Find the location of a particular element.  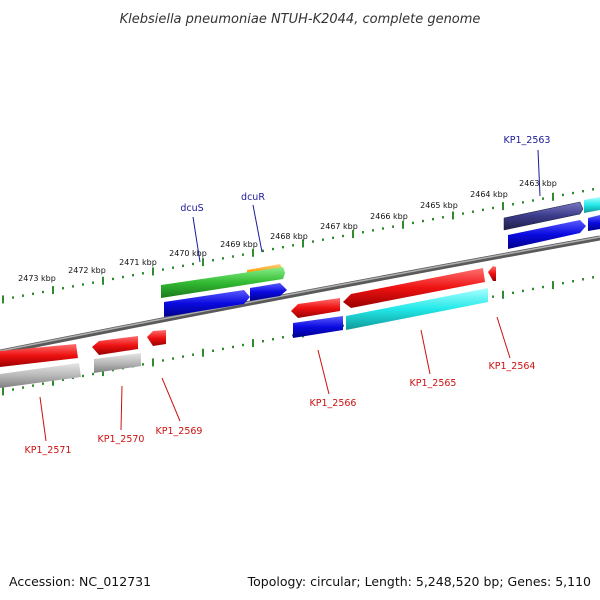

label-dcur: dcuR is located at coordinates (253, 197).